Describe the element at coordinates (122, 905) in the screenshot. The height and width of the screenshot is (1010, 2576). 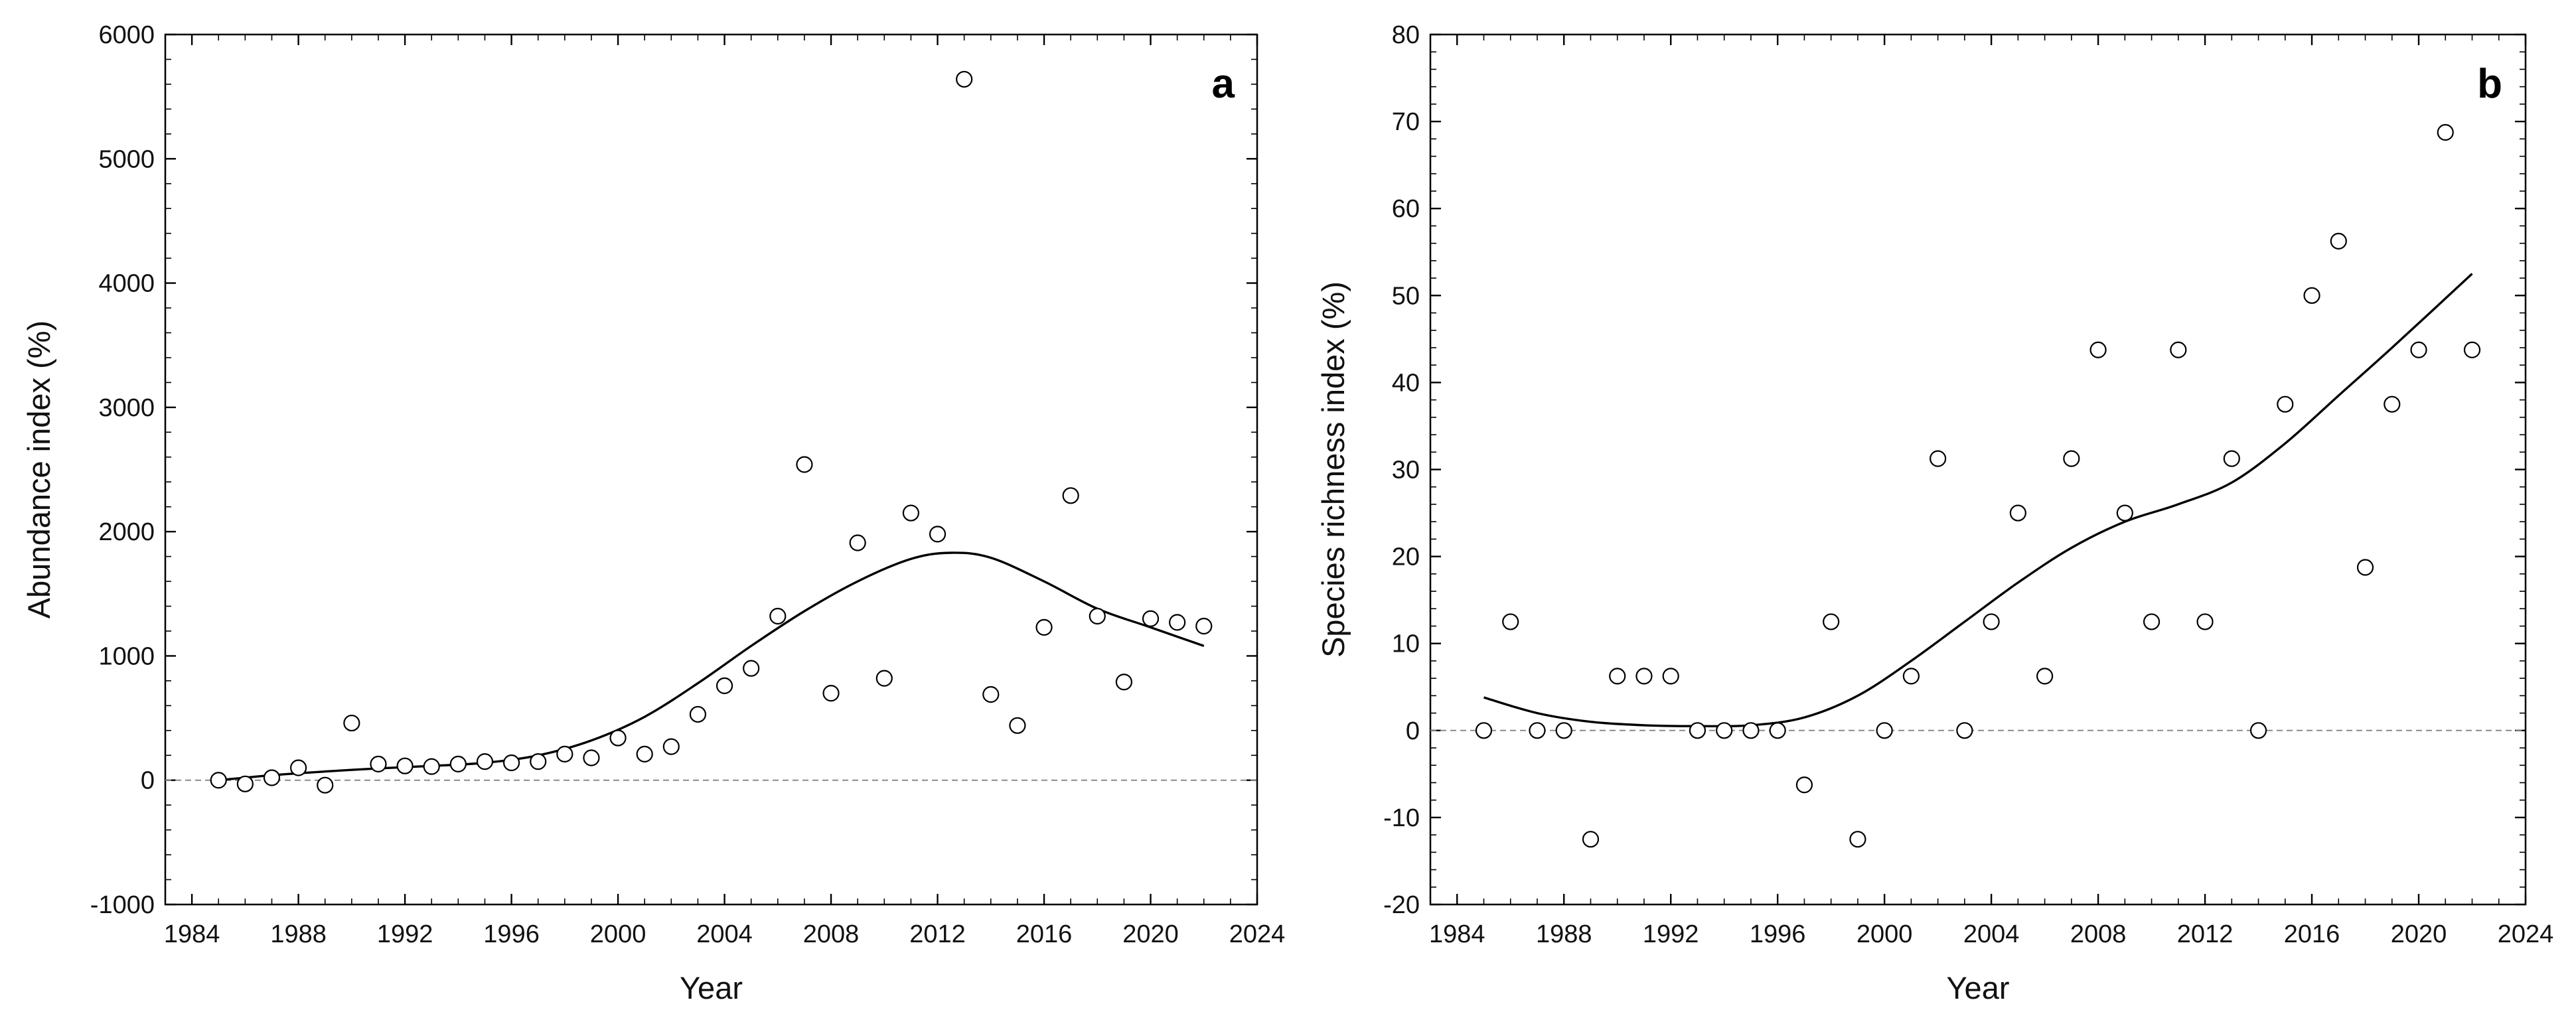
I see `y-tick-label: -1000` at that location.